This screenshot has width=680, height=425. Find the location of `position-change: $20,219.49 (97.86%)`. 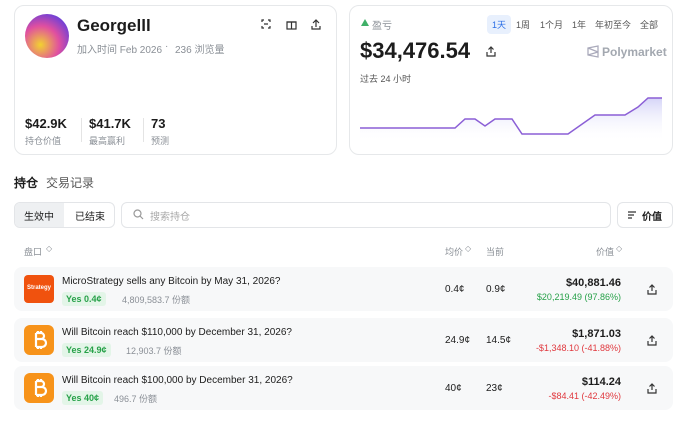

position-change: $20,219.49 (97.86%) is located at coordinates (578, 297).